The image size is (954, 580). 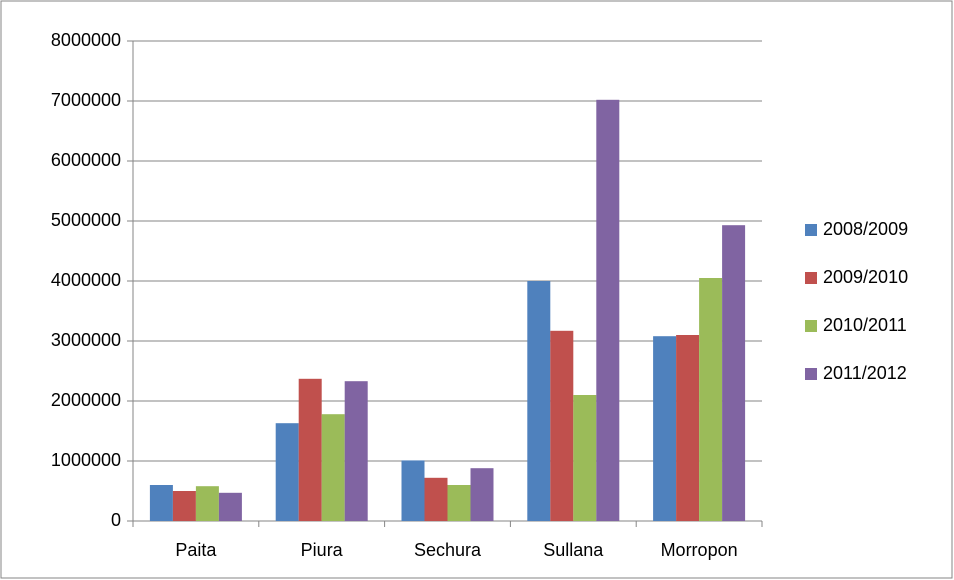 I want to click on x-tick-label: Sechura, so click(x=448, y=550).